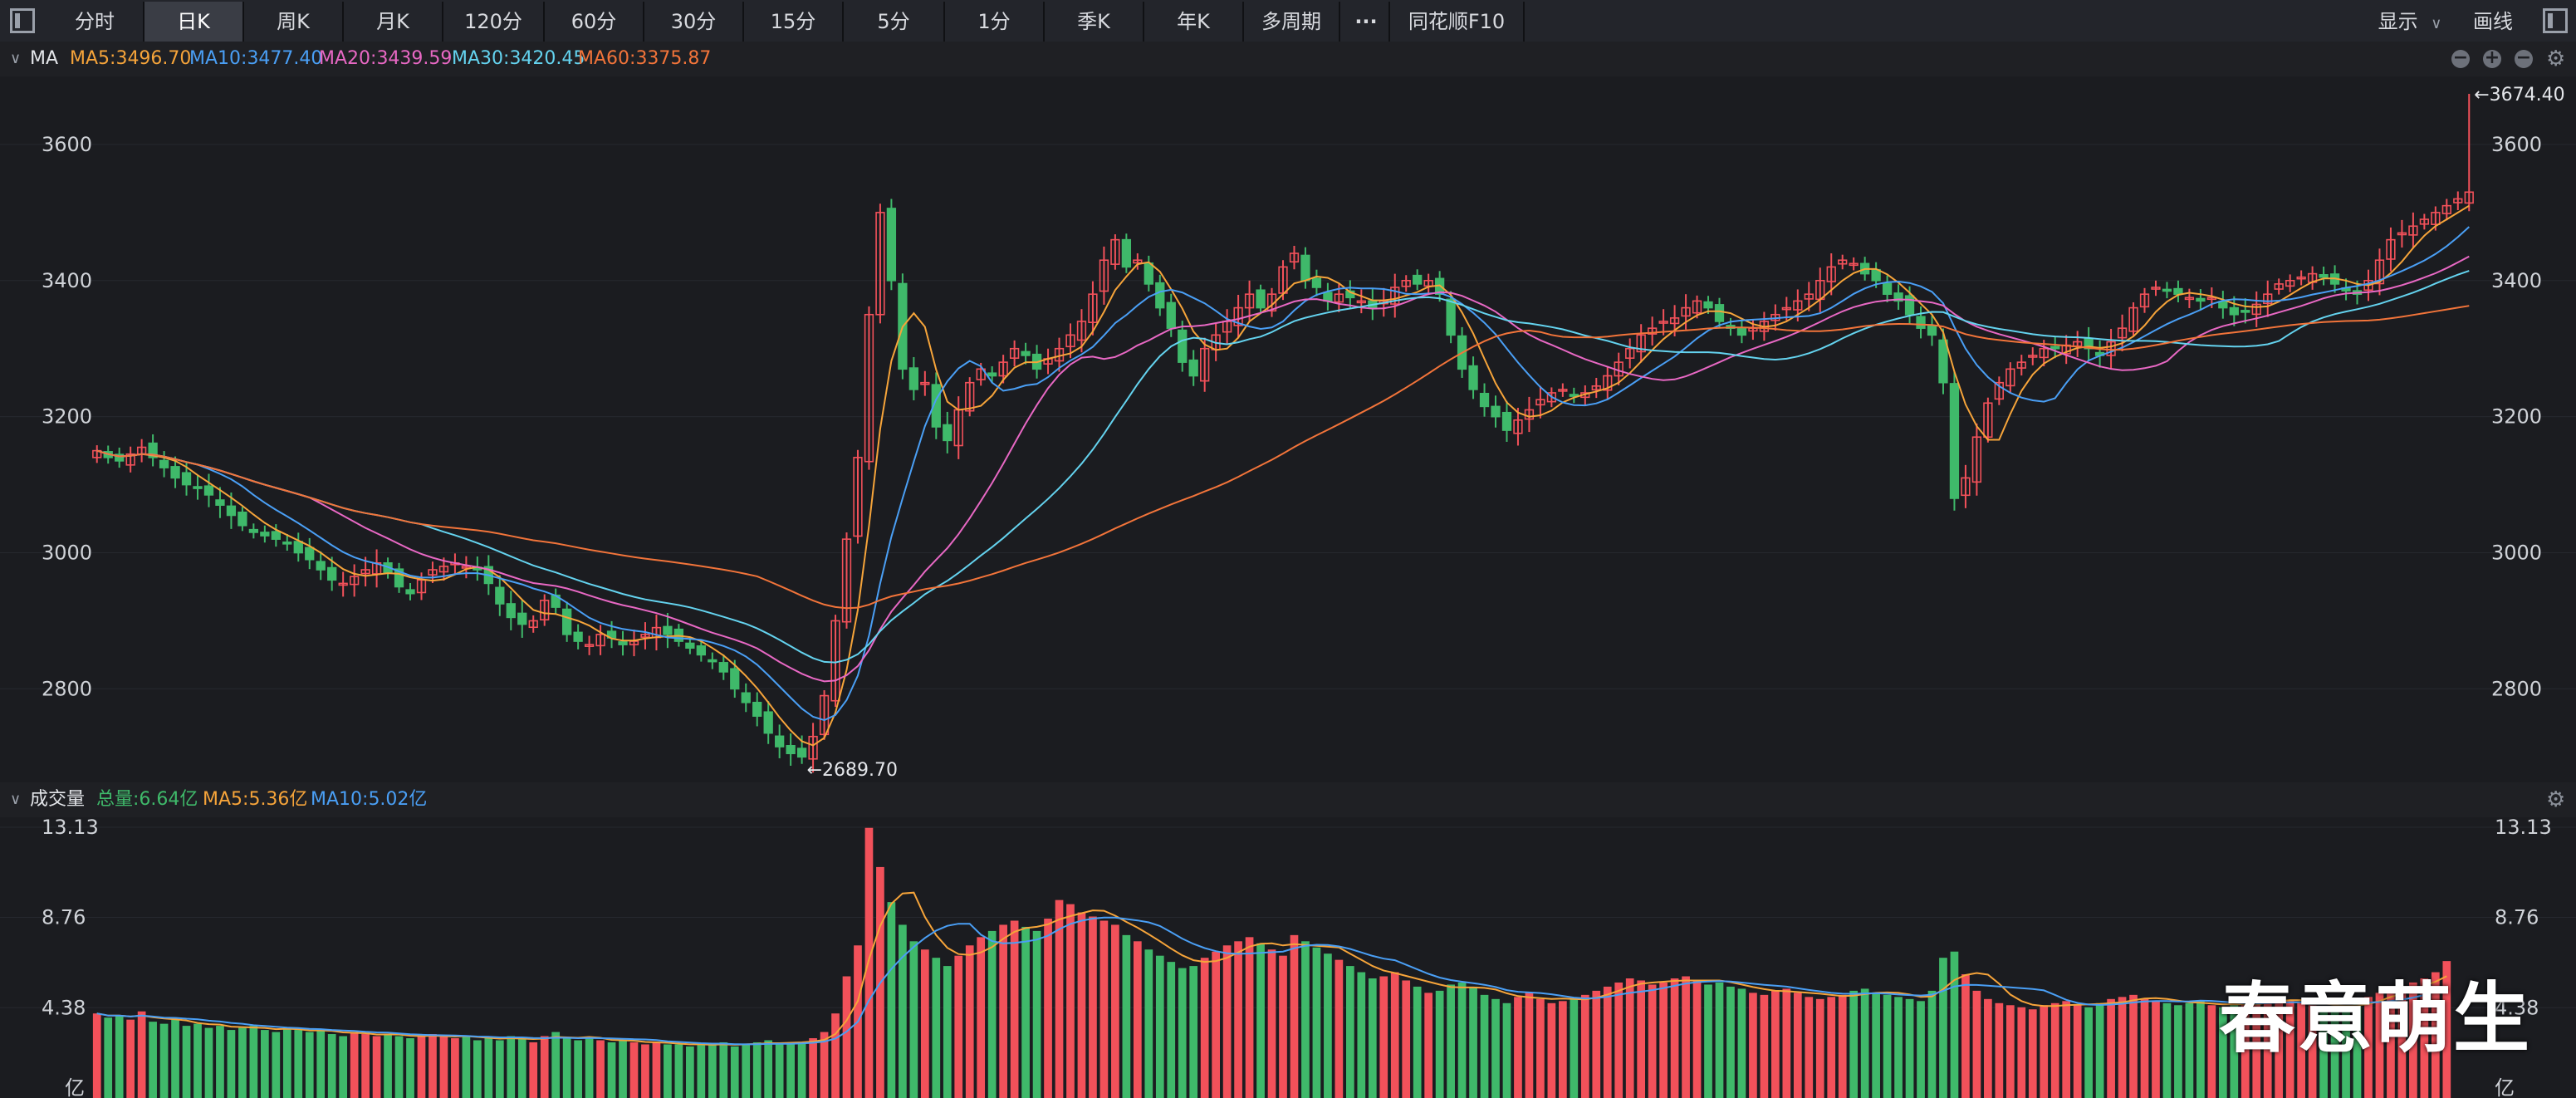 The width and height of the screenshot is (2576, 1098). What do you see at coordinates (394, 22) in the screenshot?
I see `tab-3: 月K` at bounding box center [394, 22].